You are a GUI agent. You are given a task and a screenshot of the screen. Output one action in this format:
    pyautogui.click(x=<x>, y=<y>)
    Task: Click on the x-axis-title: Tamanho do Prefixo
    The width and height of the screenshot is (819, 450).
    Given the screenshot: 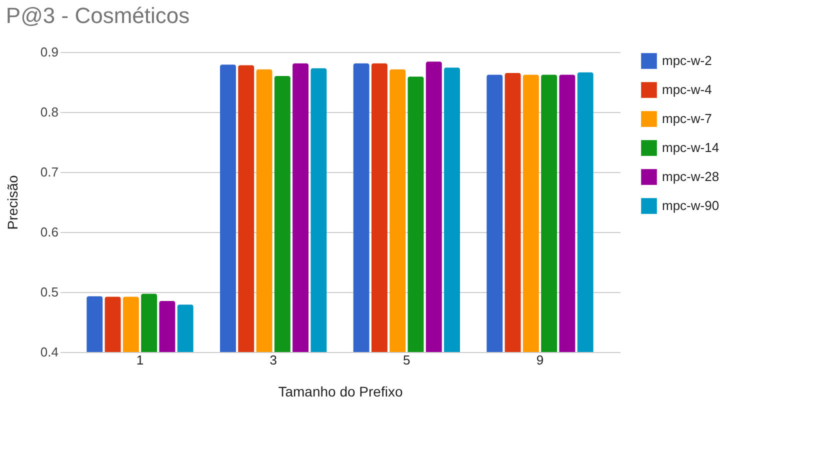 What is the action you would take?
    pyautogui.click(x=340, y=392)
    